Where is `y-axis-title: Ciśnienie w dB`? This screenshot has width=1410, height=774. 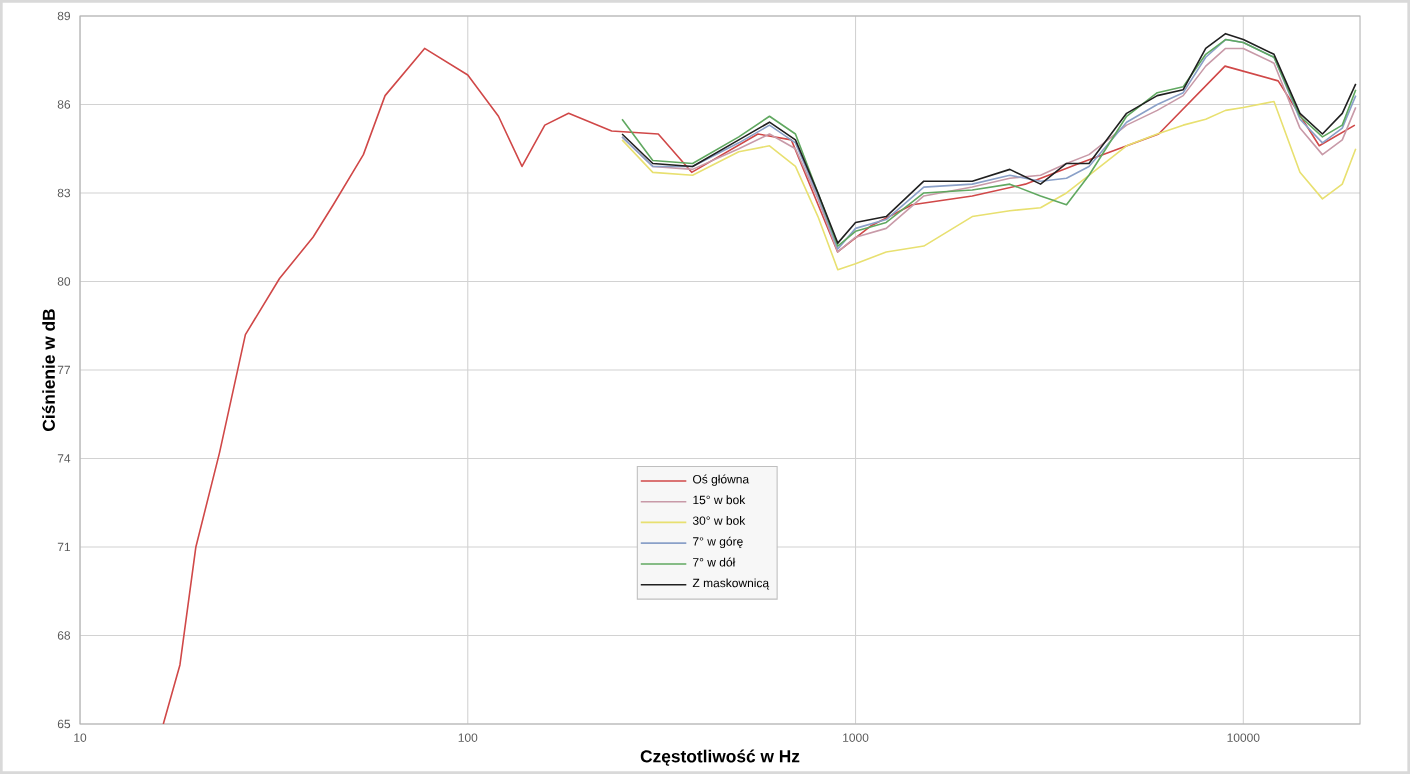
y-axis-title: Ciśnienie w dB is located at coordinates (48, 369).